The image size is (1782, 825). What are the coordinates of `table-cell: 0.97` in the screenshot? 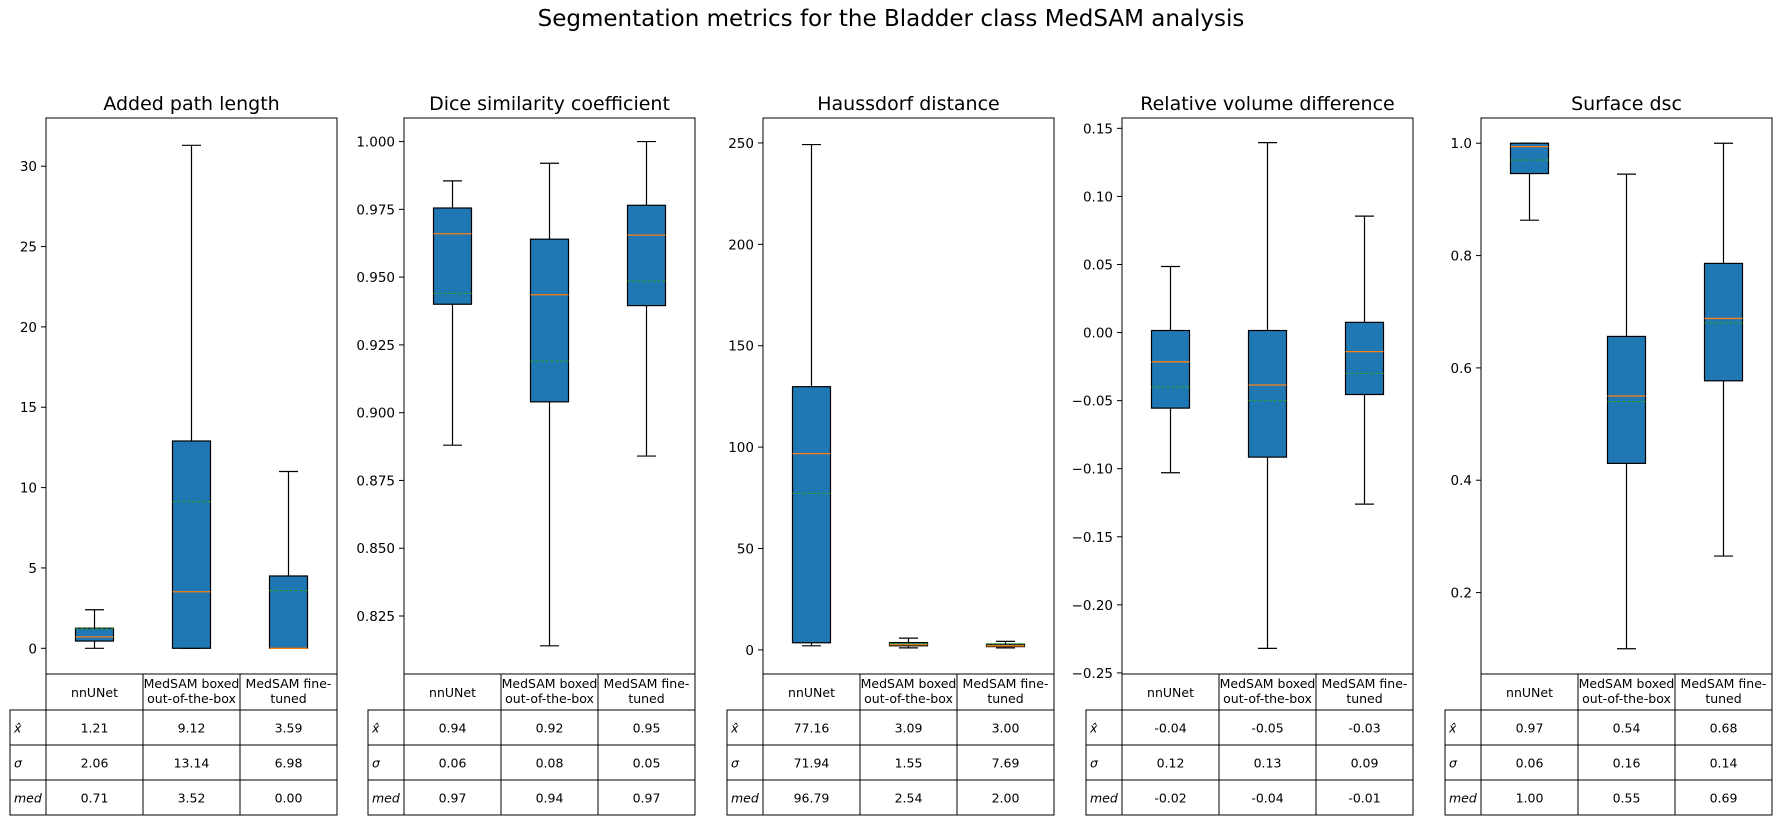 It's located at (1530, 728).